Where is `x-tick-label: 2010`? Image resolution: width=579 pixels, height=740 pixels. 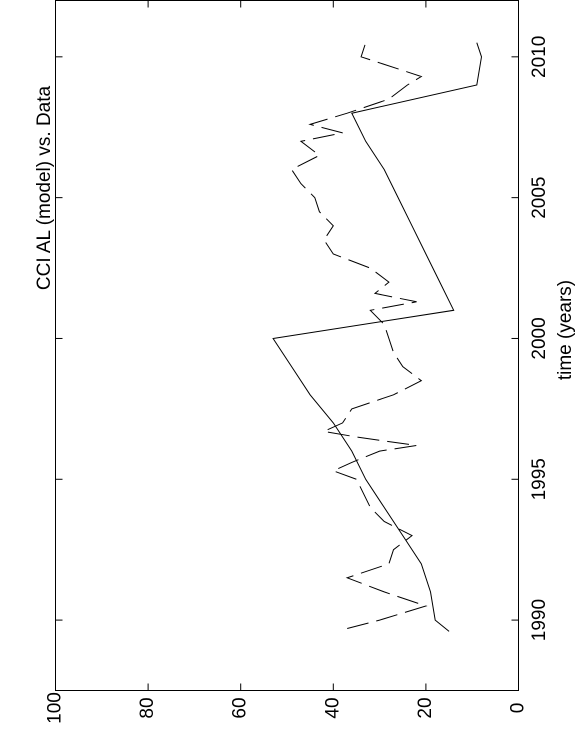 x-tick-label: 2010 is located at coordinates (539, 57).